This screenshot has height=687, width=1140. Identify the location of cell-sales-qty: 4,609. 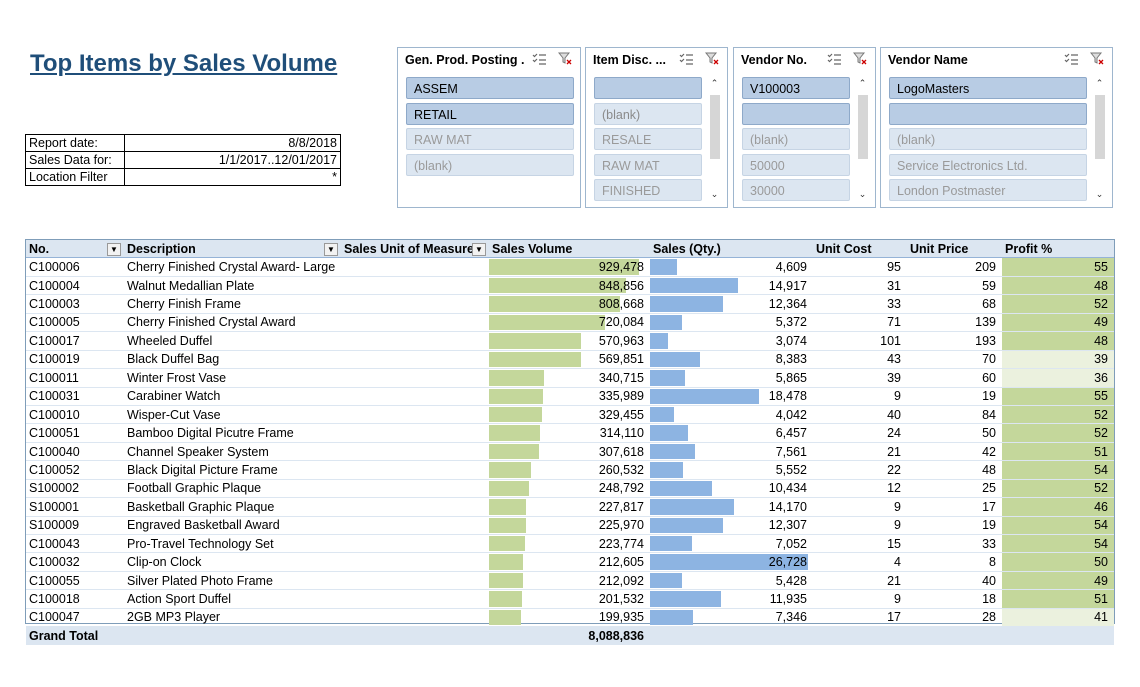
(731, 267).